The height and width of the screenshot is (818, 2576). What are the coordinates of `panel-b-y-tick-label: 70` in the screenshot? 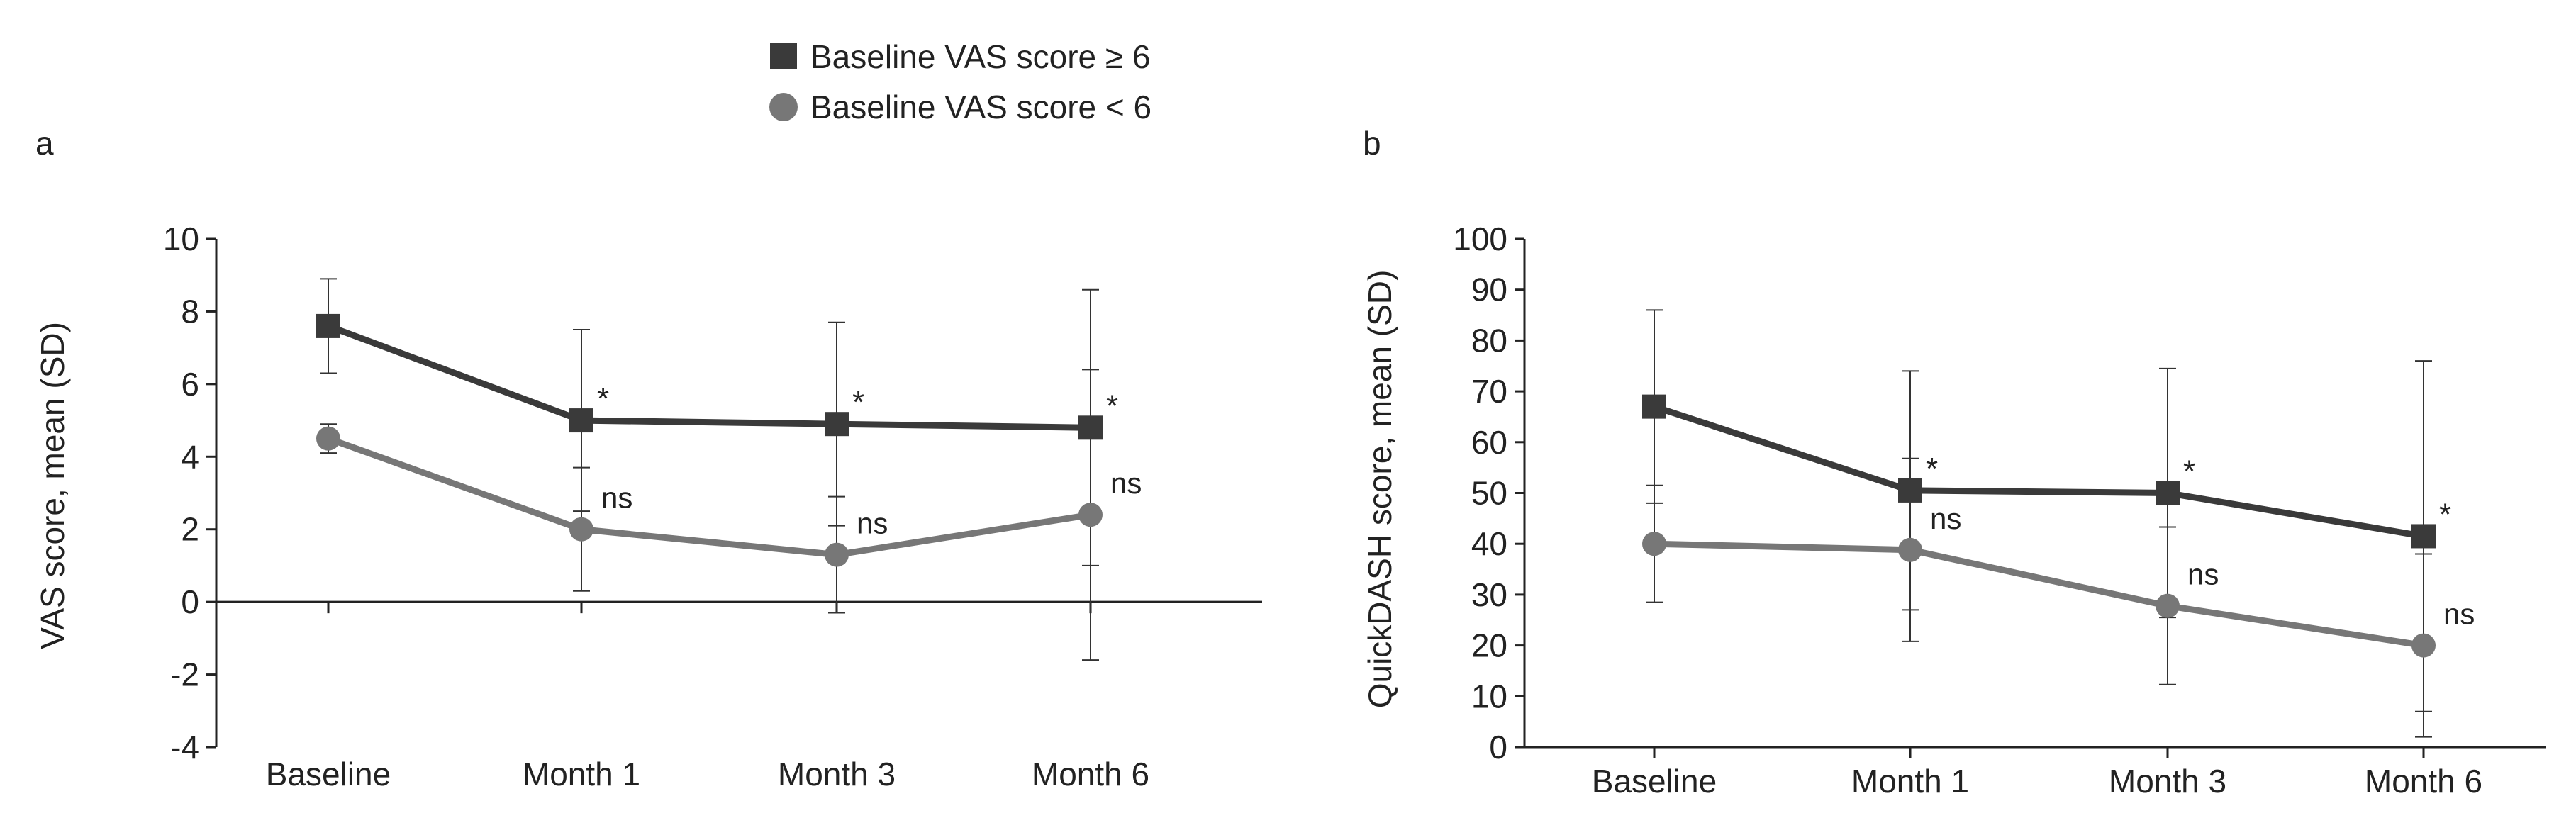 It's located at (1489, 391).